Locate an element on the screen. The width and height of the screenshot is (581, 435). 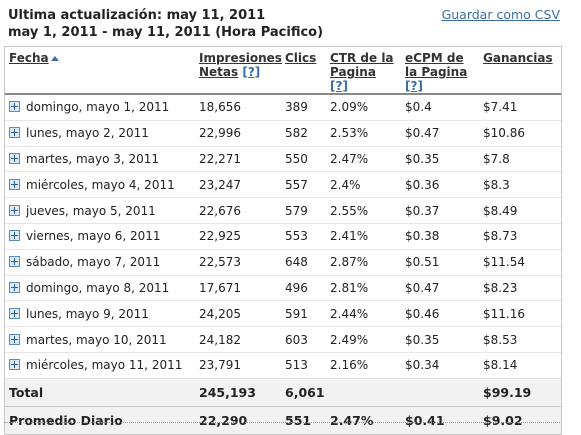
sort-by-earnings-link: Ganancias is located at coordinates (518, 58).